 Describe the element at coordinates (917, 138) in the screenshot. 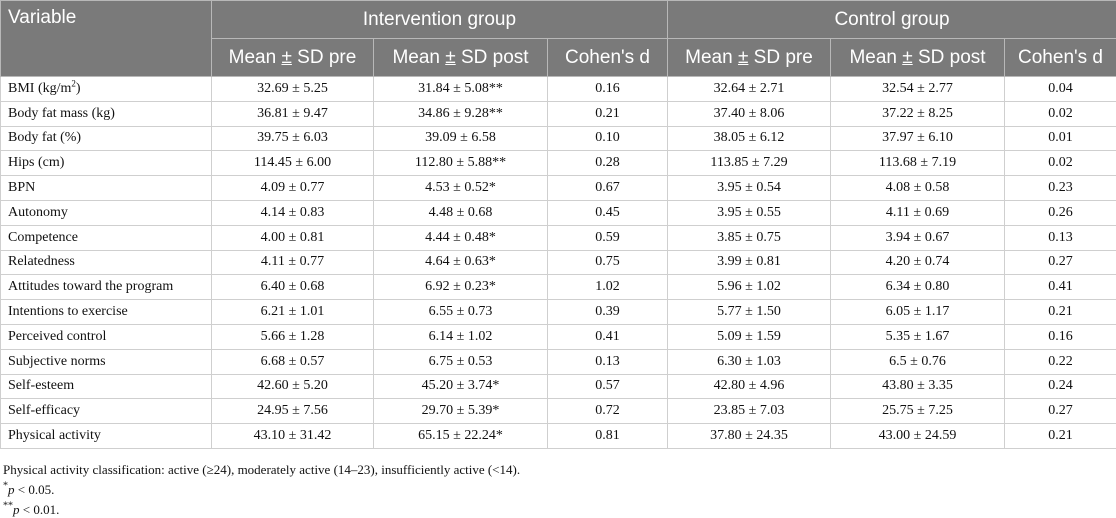

I see `ctl-post-cell: 37.97 ± 6.10` at that location.